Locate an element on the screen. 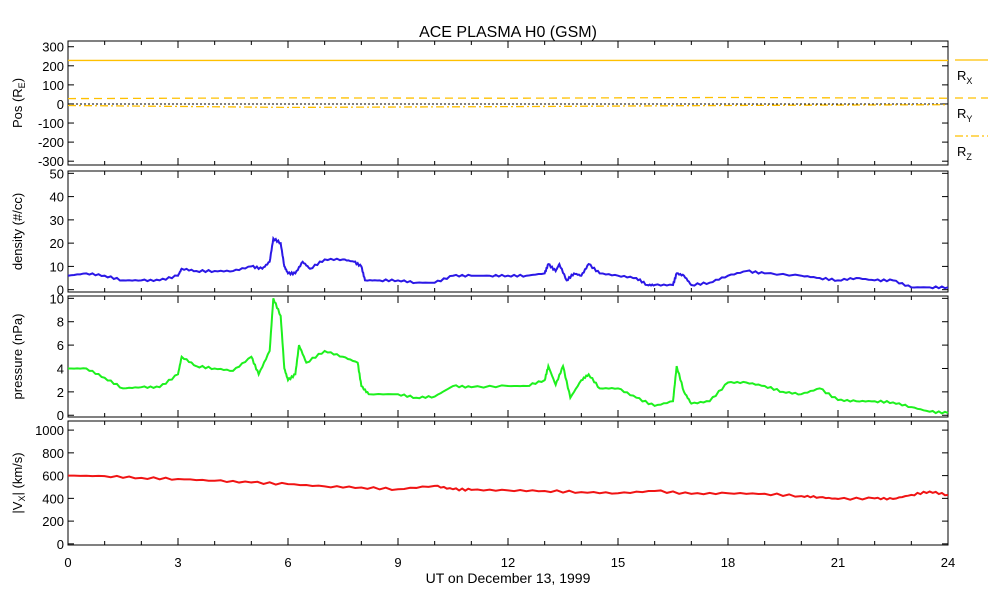 Image resolution: width=993 pixels, height=600 pixels. y-tick-label: 8 is located at coordinates (60, 322).